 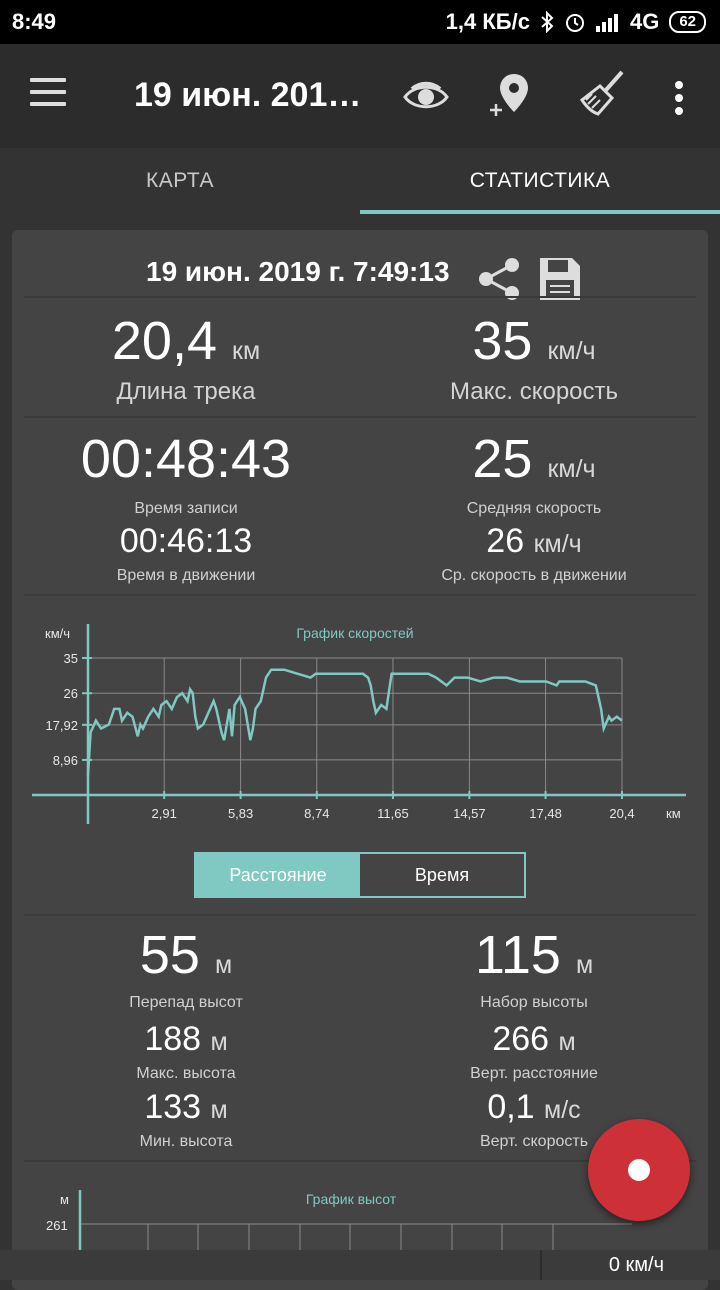 I want to click on avg-speed-stat: 25 км/ч Средняя скорость, so click(x=534, y=473).